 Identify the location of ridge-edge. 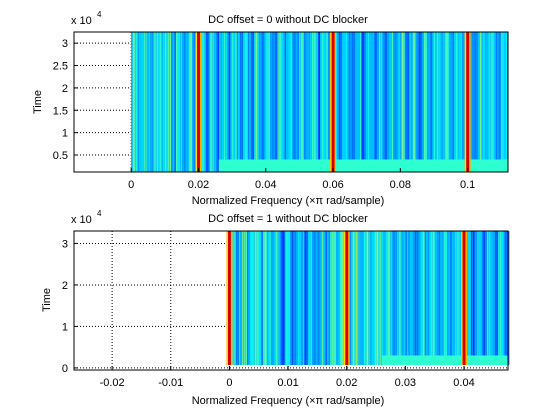
(196, 102).